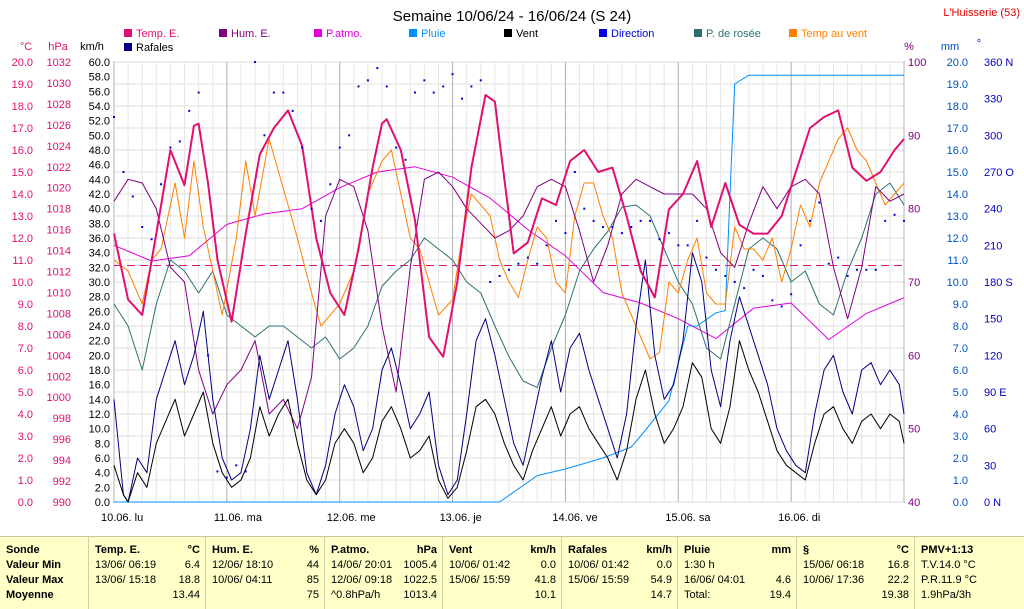 This screenshot has height=609, width=1024. I want to click on x-tick-label: 11.06. ma, so click(238, 518).